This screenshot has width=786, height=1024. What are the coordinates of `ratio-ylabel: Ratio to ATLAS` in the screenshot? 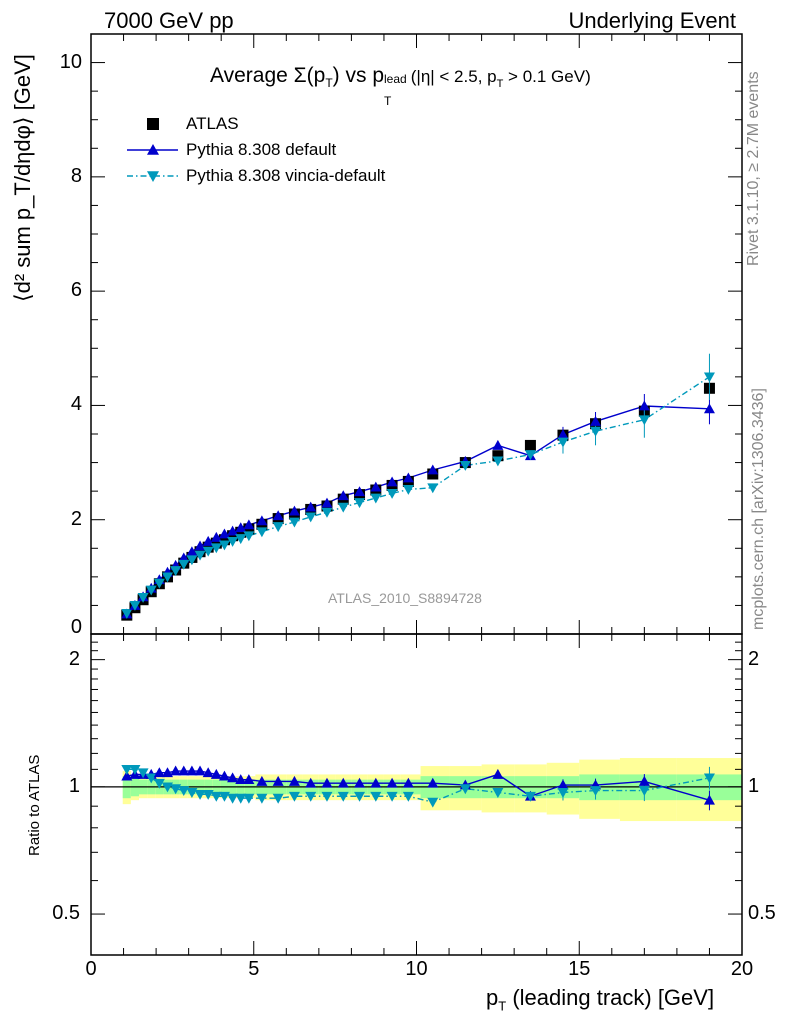 It's located at (34, 805).